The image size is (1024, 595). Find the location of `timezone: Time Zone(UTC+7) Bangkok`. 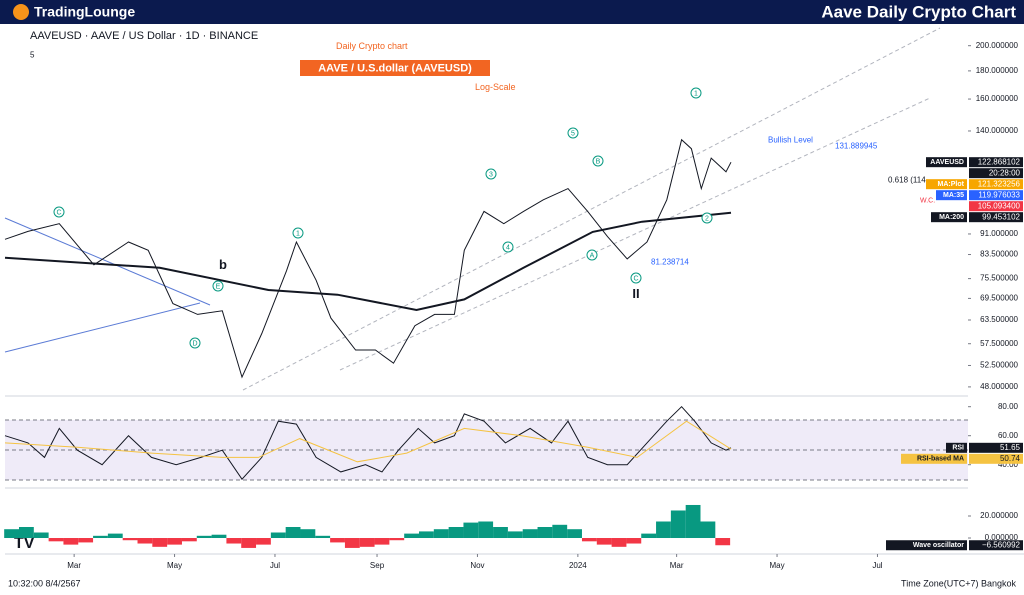

timezone: Time Zone(UTC+7) Bangkok is located at coordinates (958, 583).